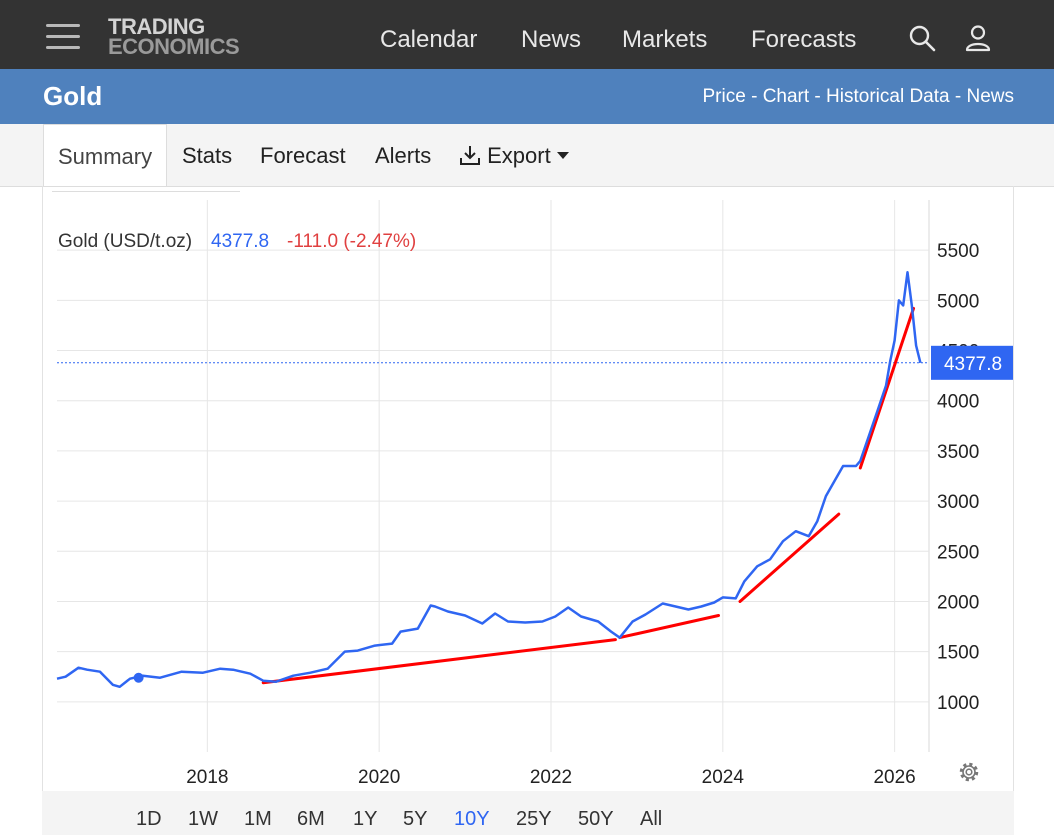 The width and height of the screenshot is (1054, 835). I want to click on hamburger-menu-icon, so click(63, 37).